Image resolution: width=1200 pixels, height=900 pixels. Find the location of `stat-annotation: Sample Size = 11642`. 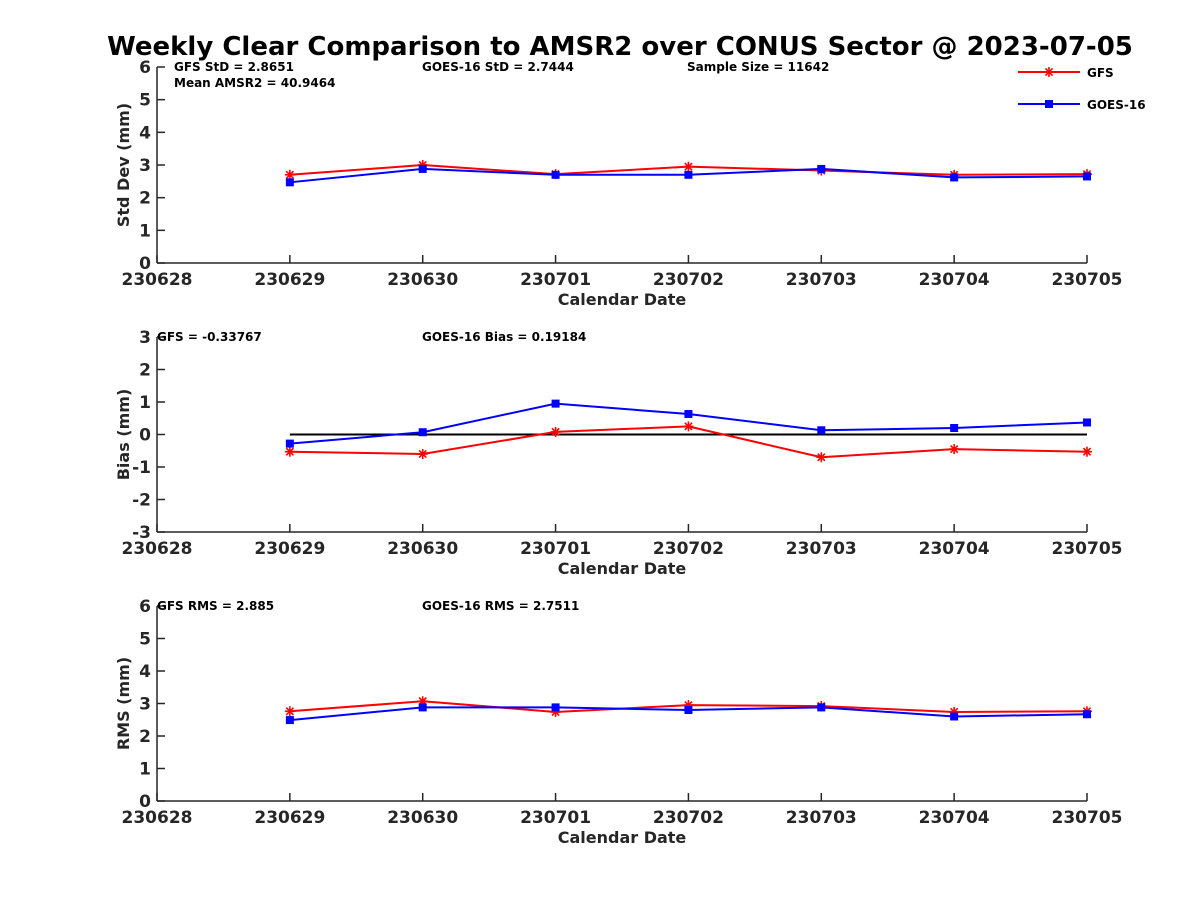

stat-annotation: Sample Size = 11642 is located at coordinates (758, 67).